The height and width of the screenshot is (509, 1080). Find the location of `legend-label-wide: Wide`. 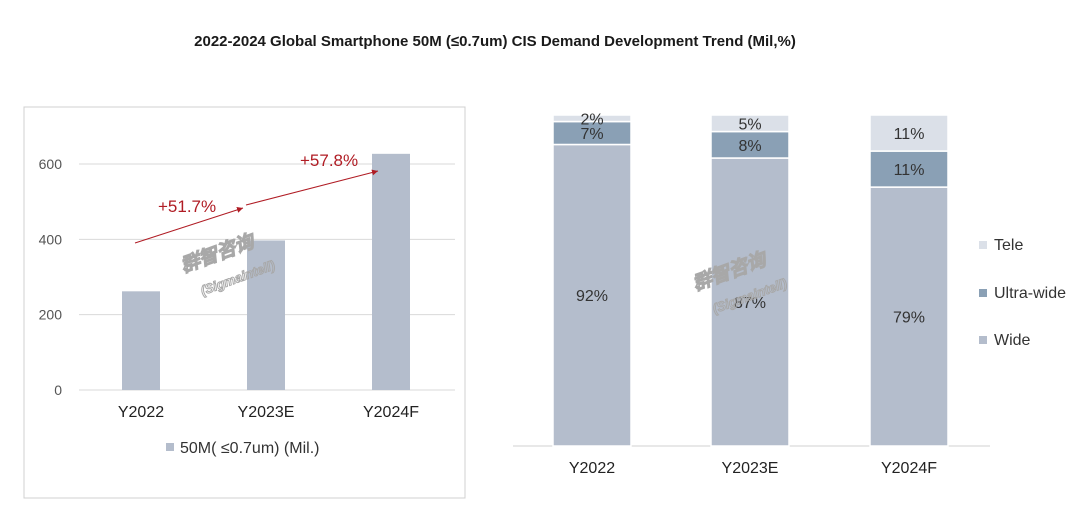

legend-label-wide: Wide is located at coordinates (1012, 340).